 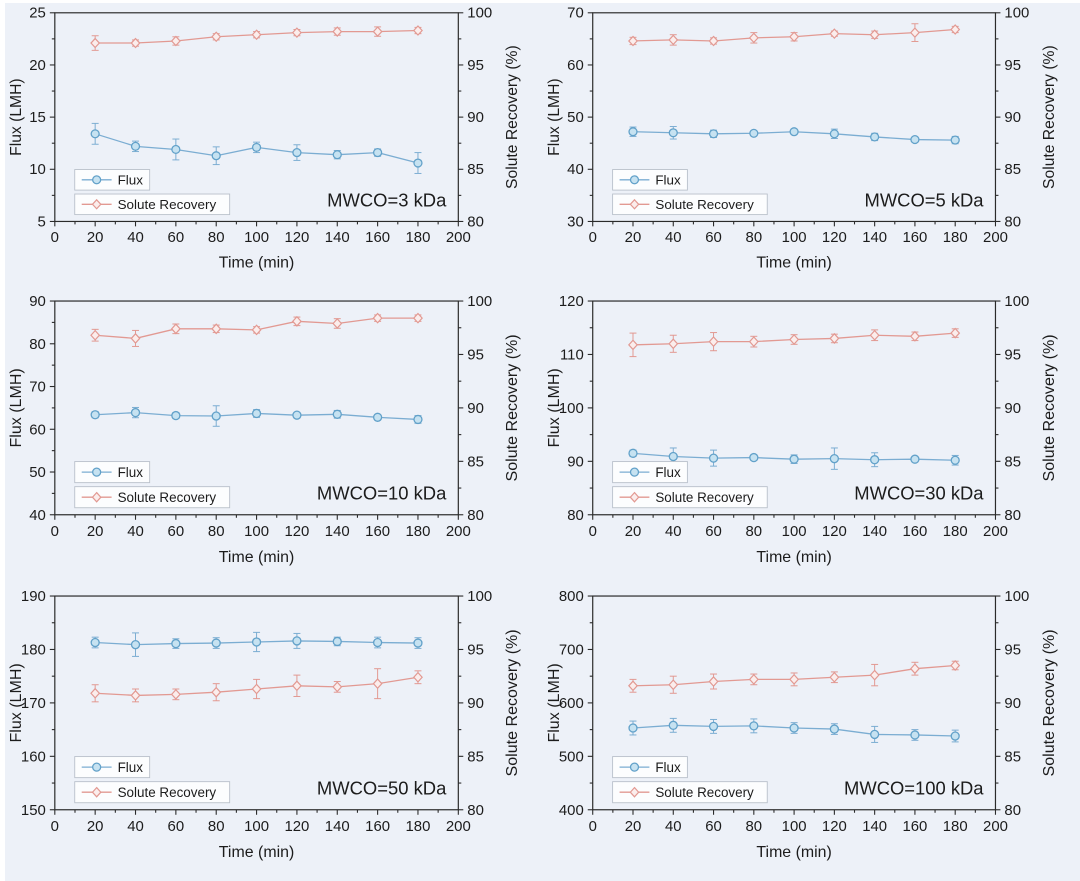 What do you see at coordinates (673, 826) in the screenshot?
I see `svg-text: 40` at bounding box center [673, 826].